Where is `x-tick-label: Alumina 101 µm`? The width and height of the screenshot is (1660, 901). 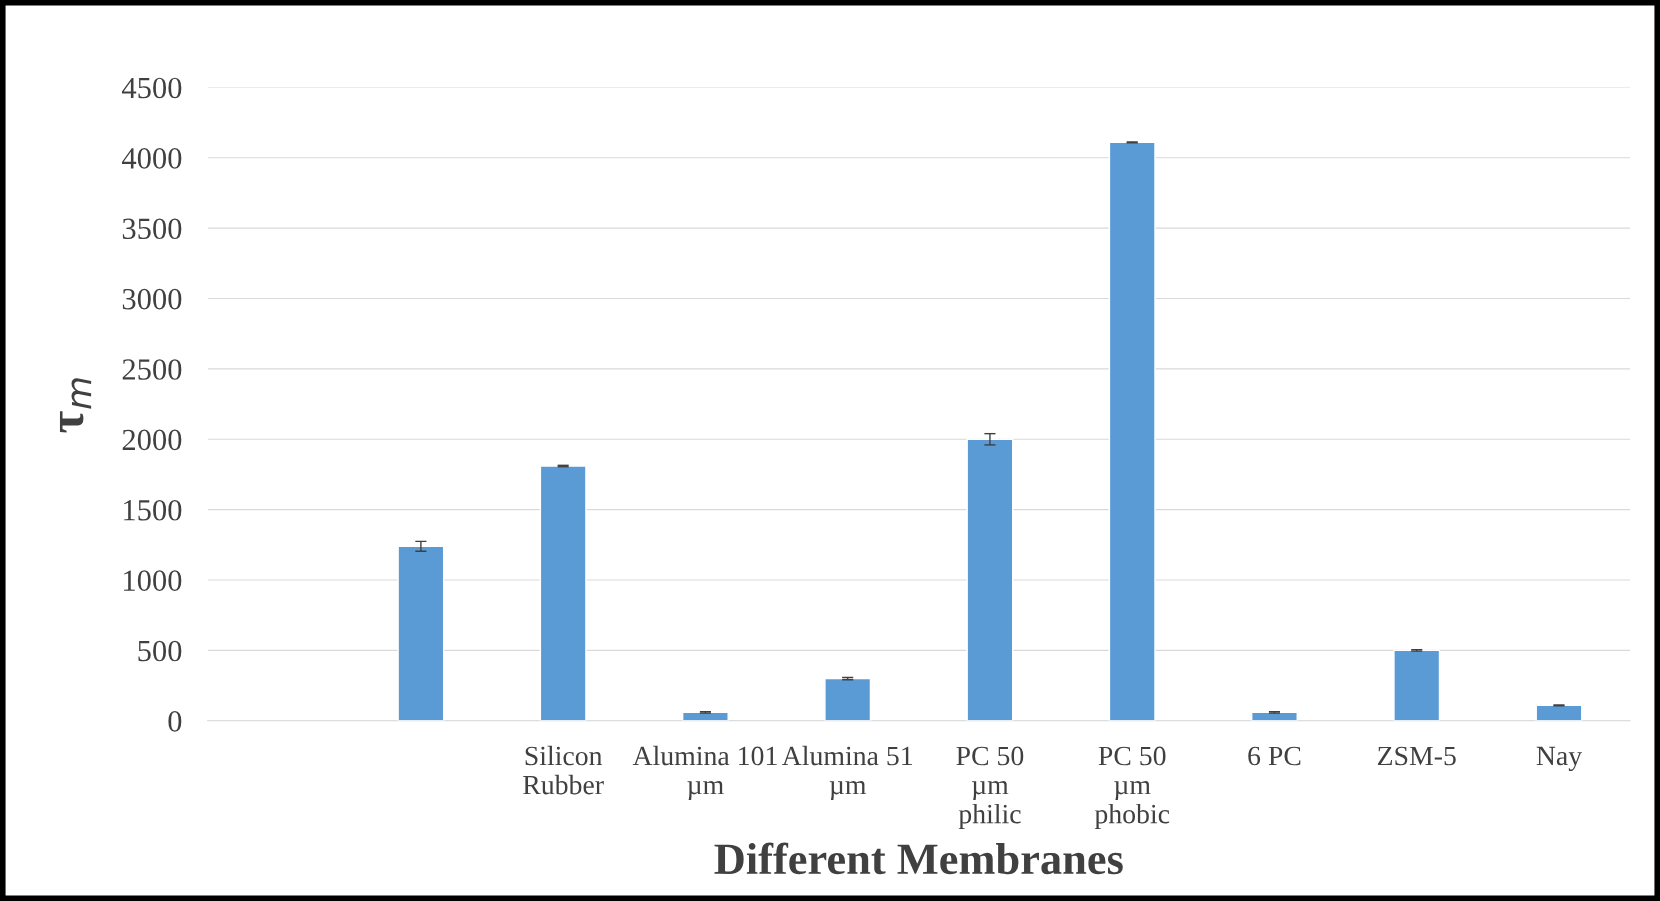 x-tick-label: Alumina 101 µm is located at coordinates (704, 773).